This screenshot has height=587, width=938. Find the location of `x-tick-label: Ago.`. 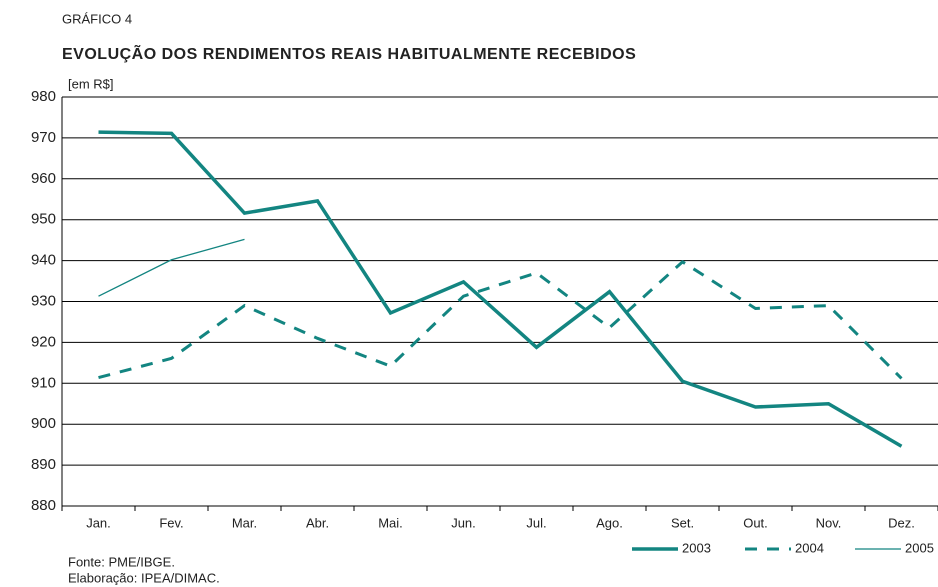

x-tick-label: Ago. is located at coordinates (609, 522).